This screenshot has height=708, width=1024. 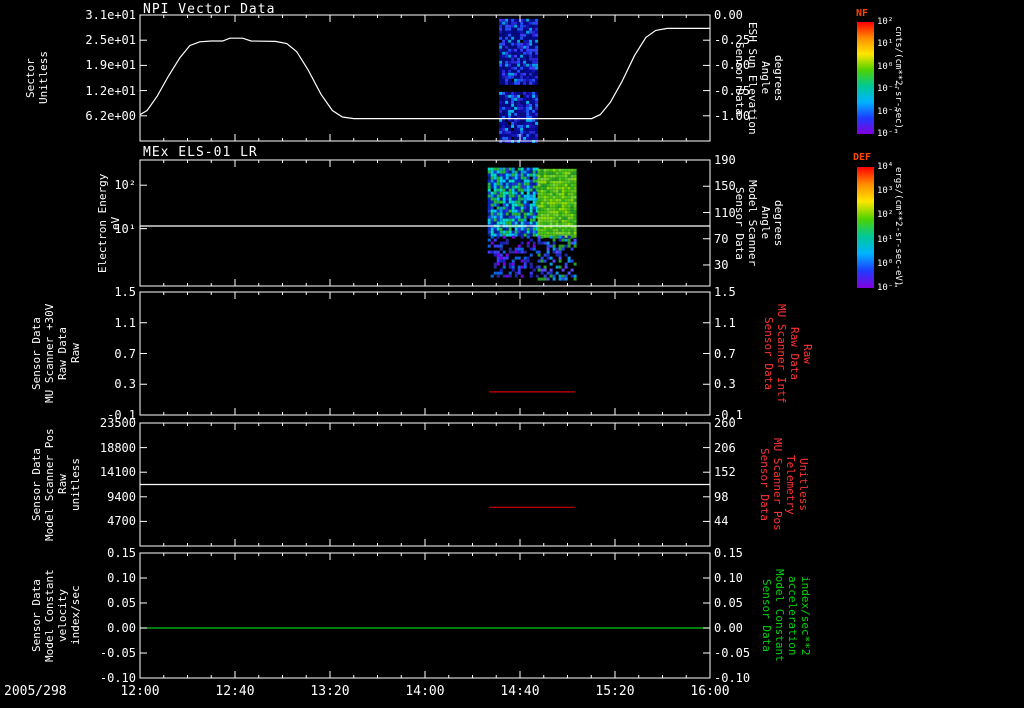 I want to click on panel3-left-axis-label: Sensor Data MU Scanner +30V Raw Data Raw, so click(x=56, y=353).